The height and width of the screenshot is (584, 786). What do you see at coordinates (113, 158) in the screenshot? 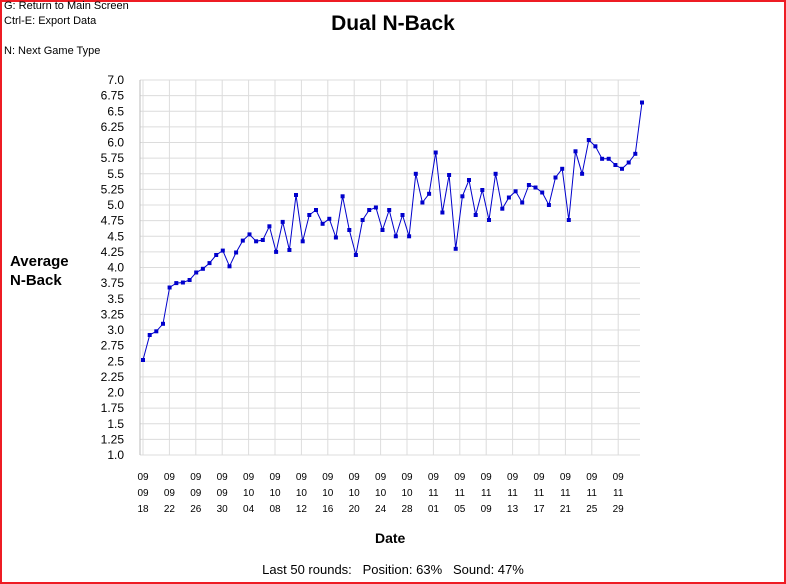
I see `y-tick-label: 5.75` at bounding box center [113, 158].